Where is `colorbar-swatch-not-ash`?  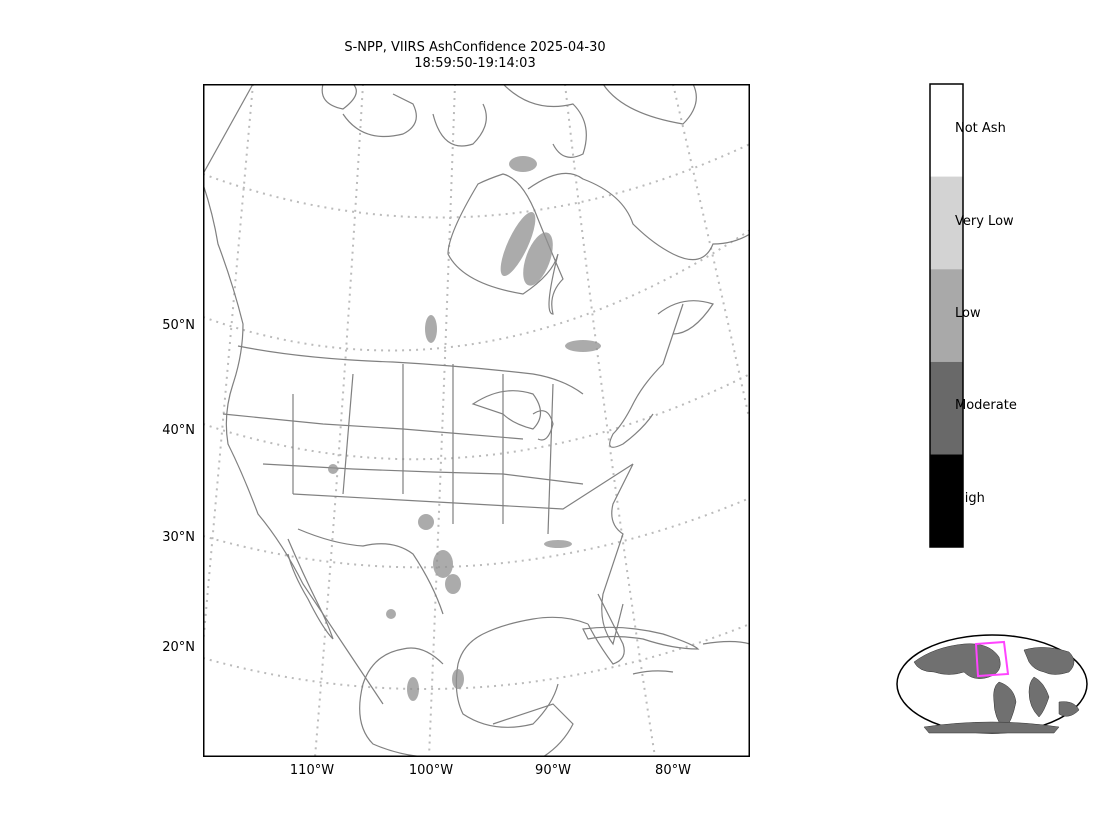 colorbar-swatch-not-ash is located at coordinates (946, 130).